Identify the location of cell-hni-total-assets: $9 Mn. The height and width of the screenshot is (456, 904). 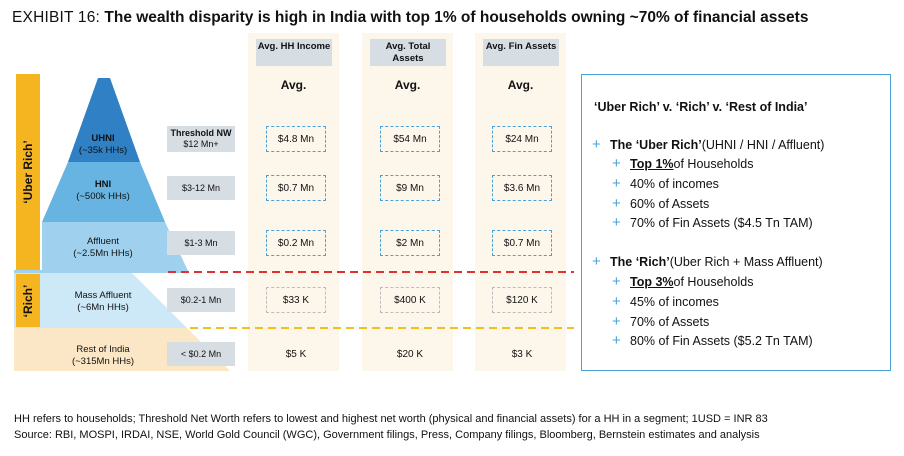
(410, 188).